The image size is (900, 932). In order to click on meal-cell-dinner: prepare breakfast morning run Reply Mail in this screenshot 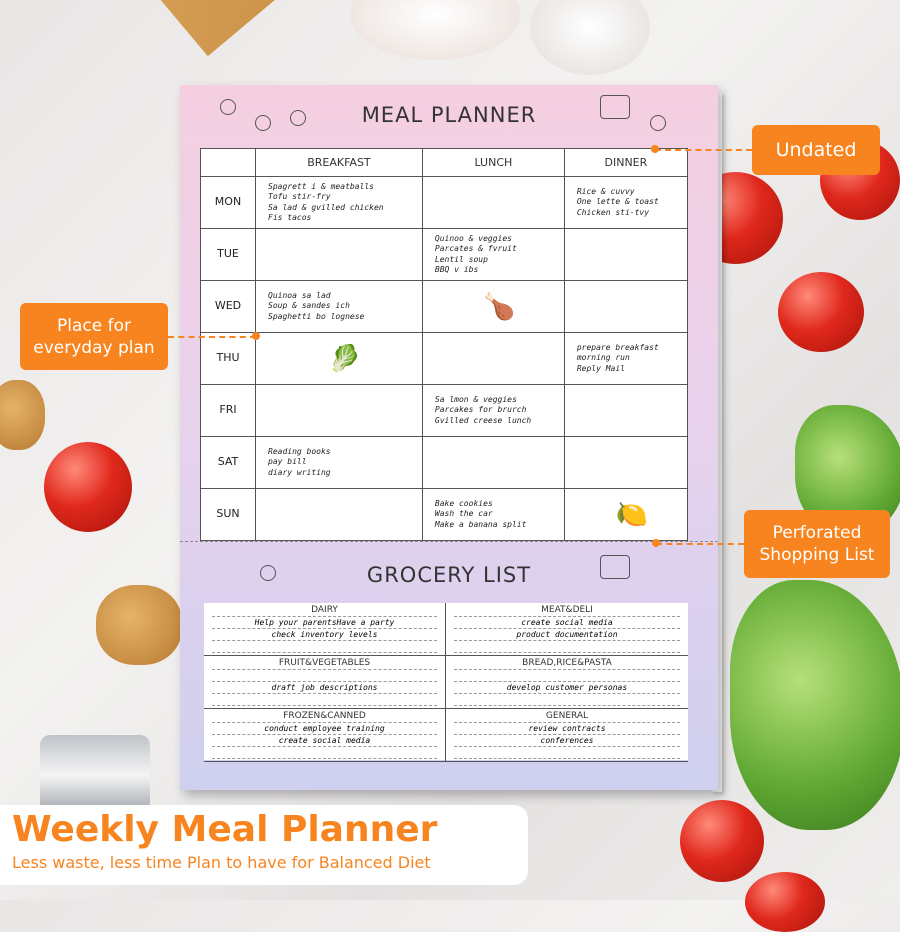, I will do `click(626, 358)`.